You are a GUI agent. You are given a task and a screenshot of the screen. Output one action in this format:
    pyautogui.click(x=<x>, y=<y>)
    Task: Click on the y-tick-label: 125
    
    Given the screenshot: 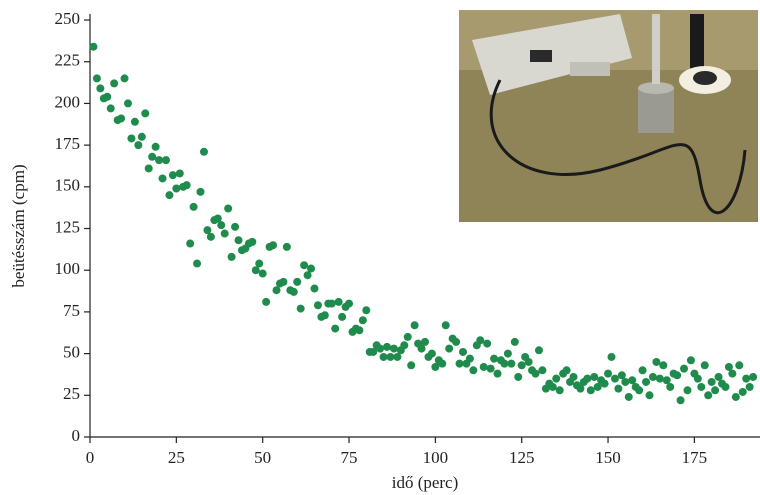 What is the action you would take?
    pyautogui.click(x=68, y=226)
    